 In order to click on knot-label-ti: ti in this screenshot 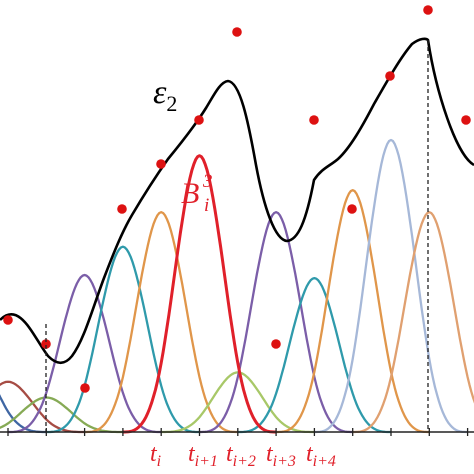, I will do `click(155, 455)`.